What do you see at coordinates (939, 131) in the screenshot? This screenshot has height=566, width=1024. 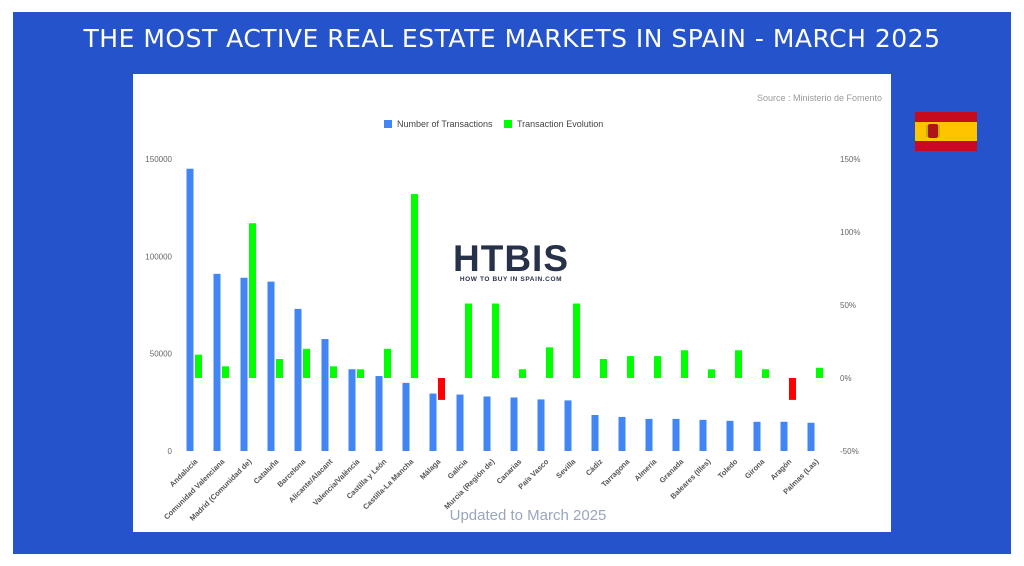 I see `flag-pillar-right` at bounding box center [939, 131].